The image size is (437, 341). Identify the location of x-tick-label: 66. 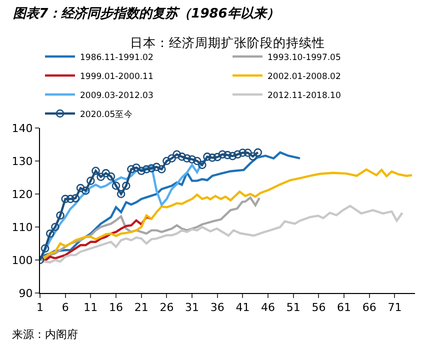
(369, 307).